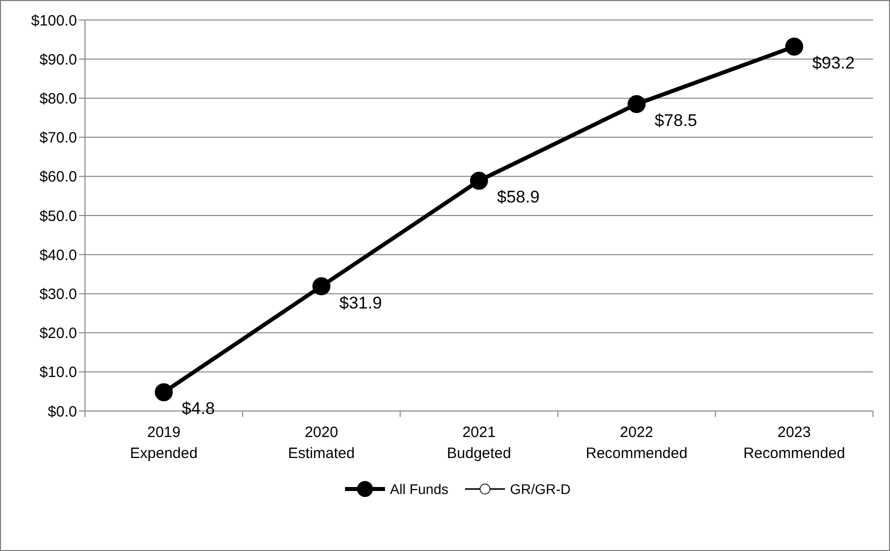 Image resolution: width=890 pixels, height=551 pixels. What do you see at coordinates (479, 443) in the screenshot?
I see `x-tick-label: 2021 Budgeted` at bounding box center [479, 443].